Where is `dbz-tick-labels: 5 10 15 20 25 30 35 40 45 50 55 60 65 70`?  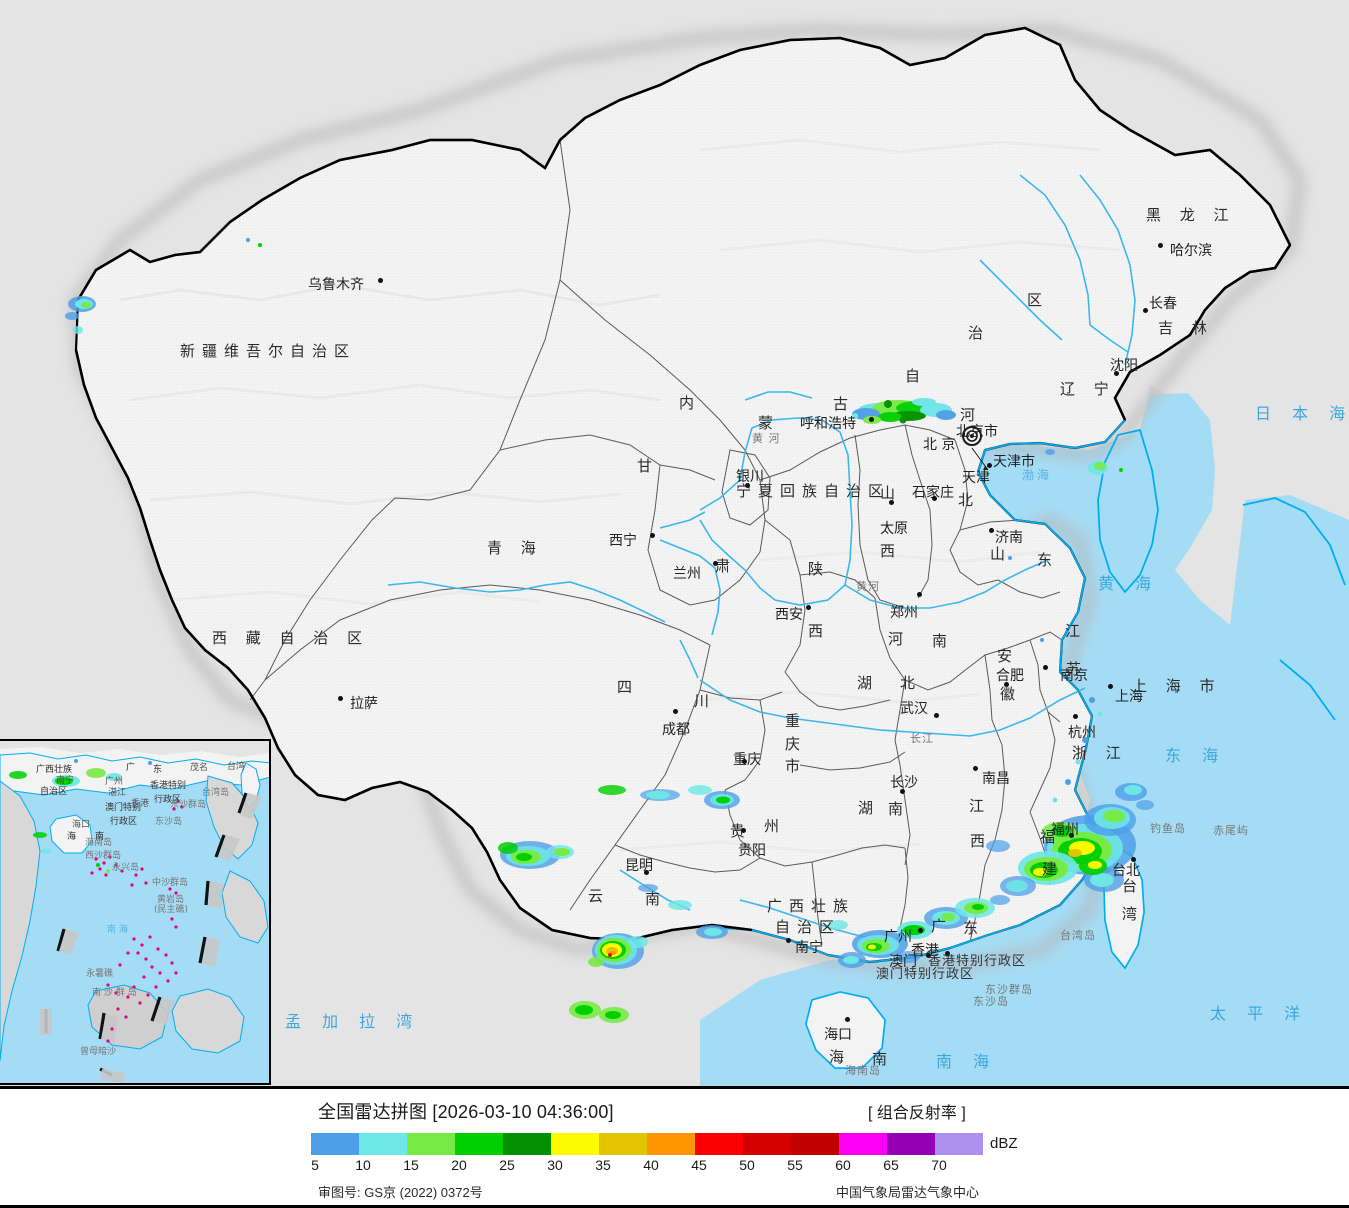
dbz-tick-labels: 5 10 15 20 25 30 35 40 45 50 55 60 65 70 is located at coordinates (651, 1167).